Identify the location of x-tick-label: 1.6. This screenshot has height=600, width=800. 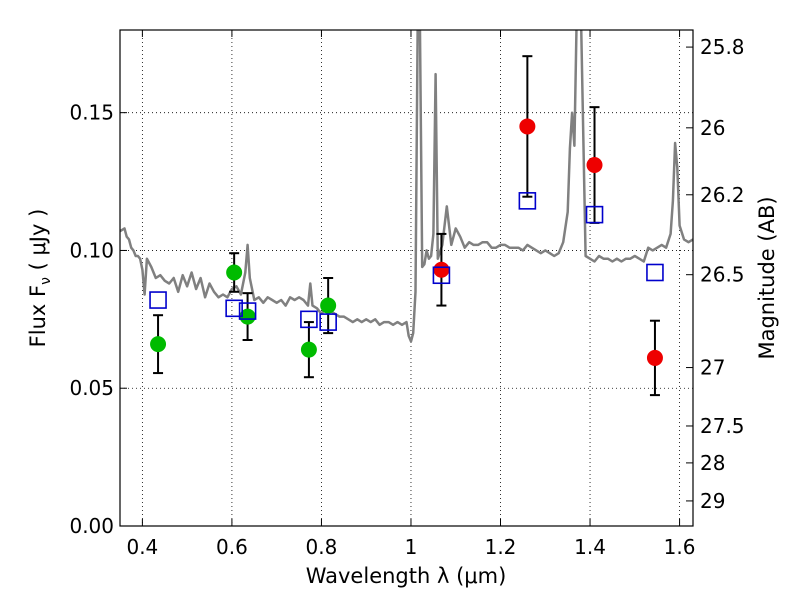
(680, 547).